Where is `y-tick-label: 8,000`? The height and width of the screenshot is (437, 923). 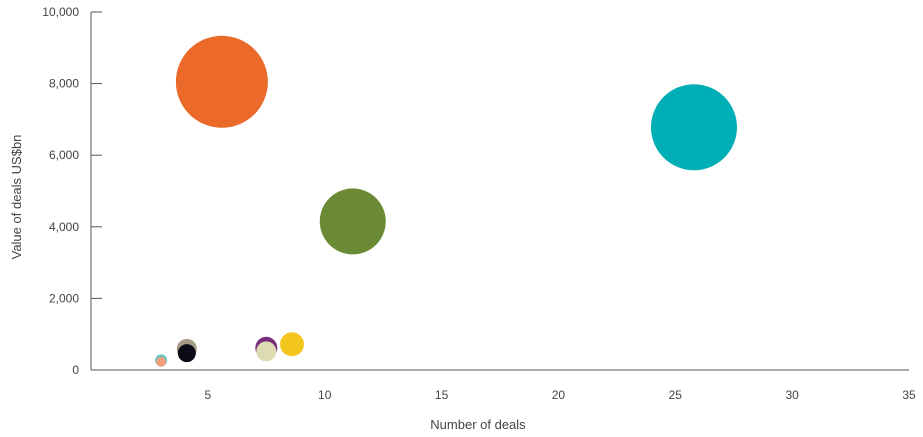
y-tick-label: 8,000 is located at coordinates (64, 84).